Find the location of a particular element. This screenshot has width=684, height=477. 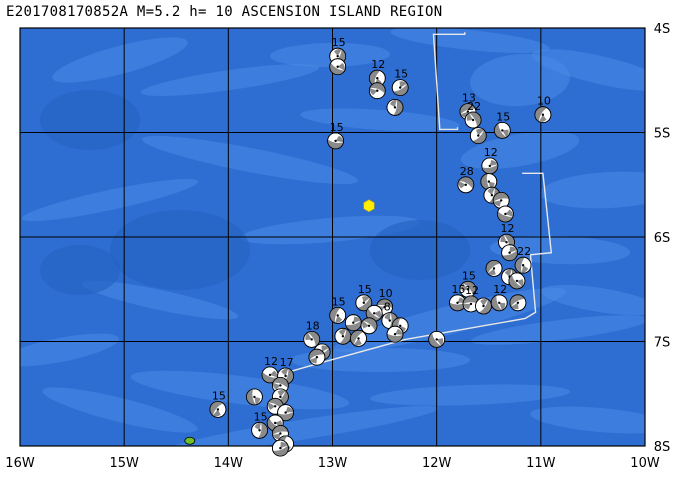

depth-label: 17 is located at coordinates (287, 362).